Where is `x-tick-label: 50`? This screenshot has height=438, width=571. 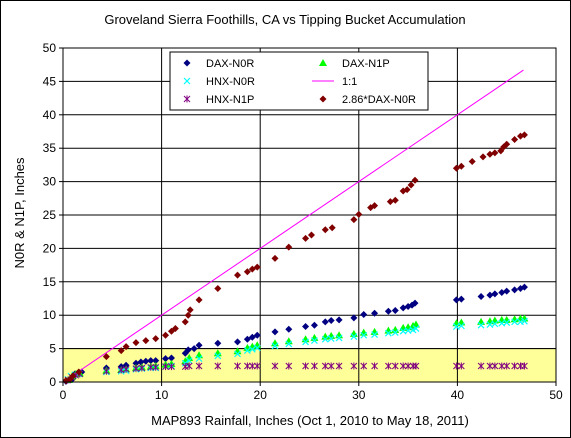 x-tick-label: 50 is located at coordinates (556, 395).